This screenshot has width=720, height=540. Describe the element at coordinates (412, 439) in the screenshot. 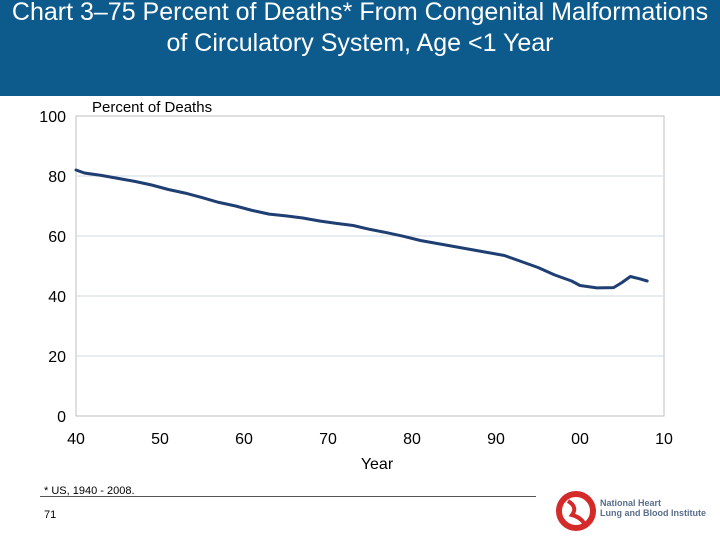

I see `x-tick-label: 80` at that location.